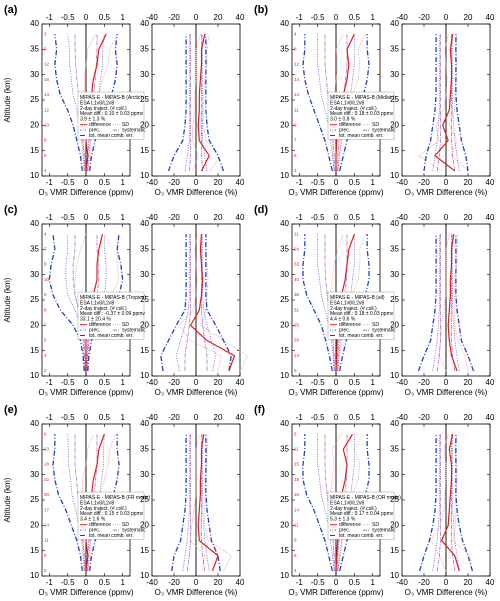 The height and width of the screenshot is (601, 500). I want to click on x-tick-label-top: -40, so click(152, 417).